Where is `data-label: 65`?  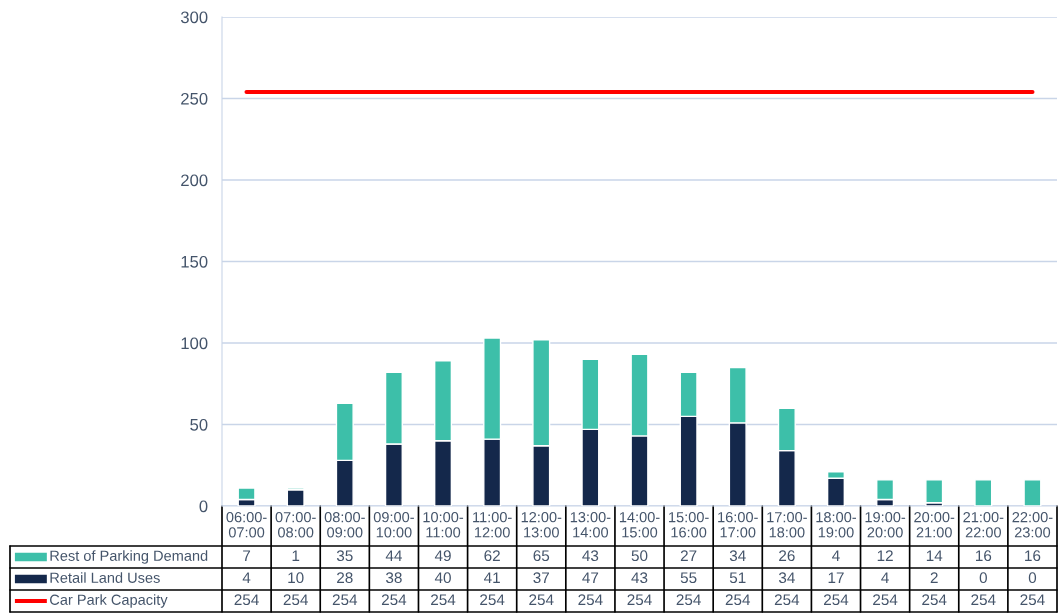
data-label: 65 is located at coordinates (541, 556).